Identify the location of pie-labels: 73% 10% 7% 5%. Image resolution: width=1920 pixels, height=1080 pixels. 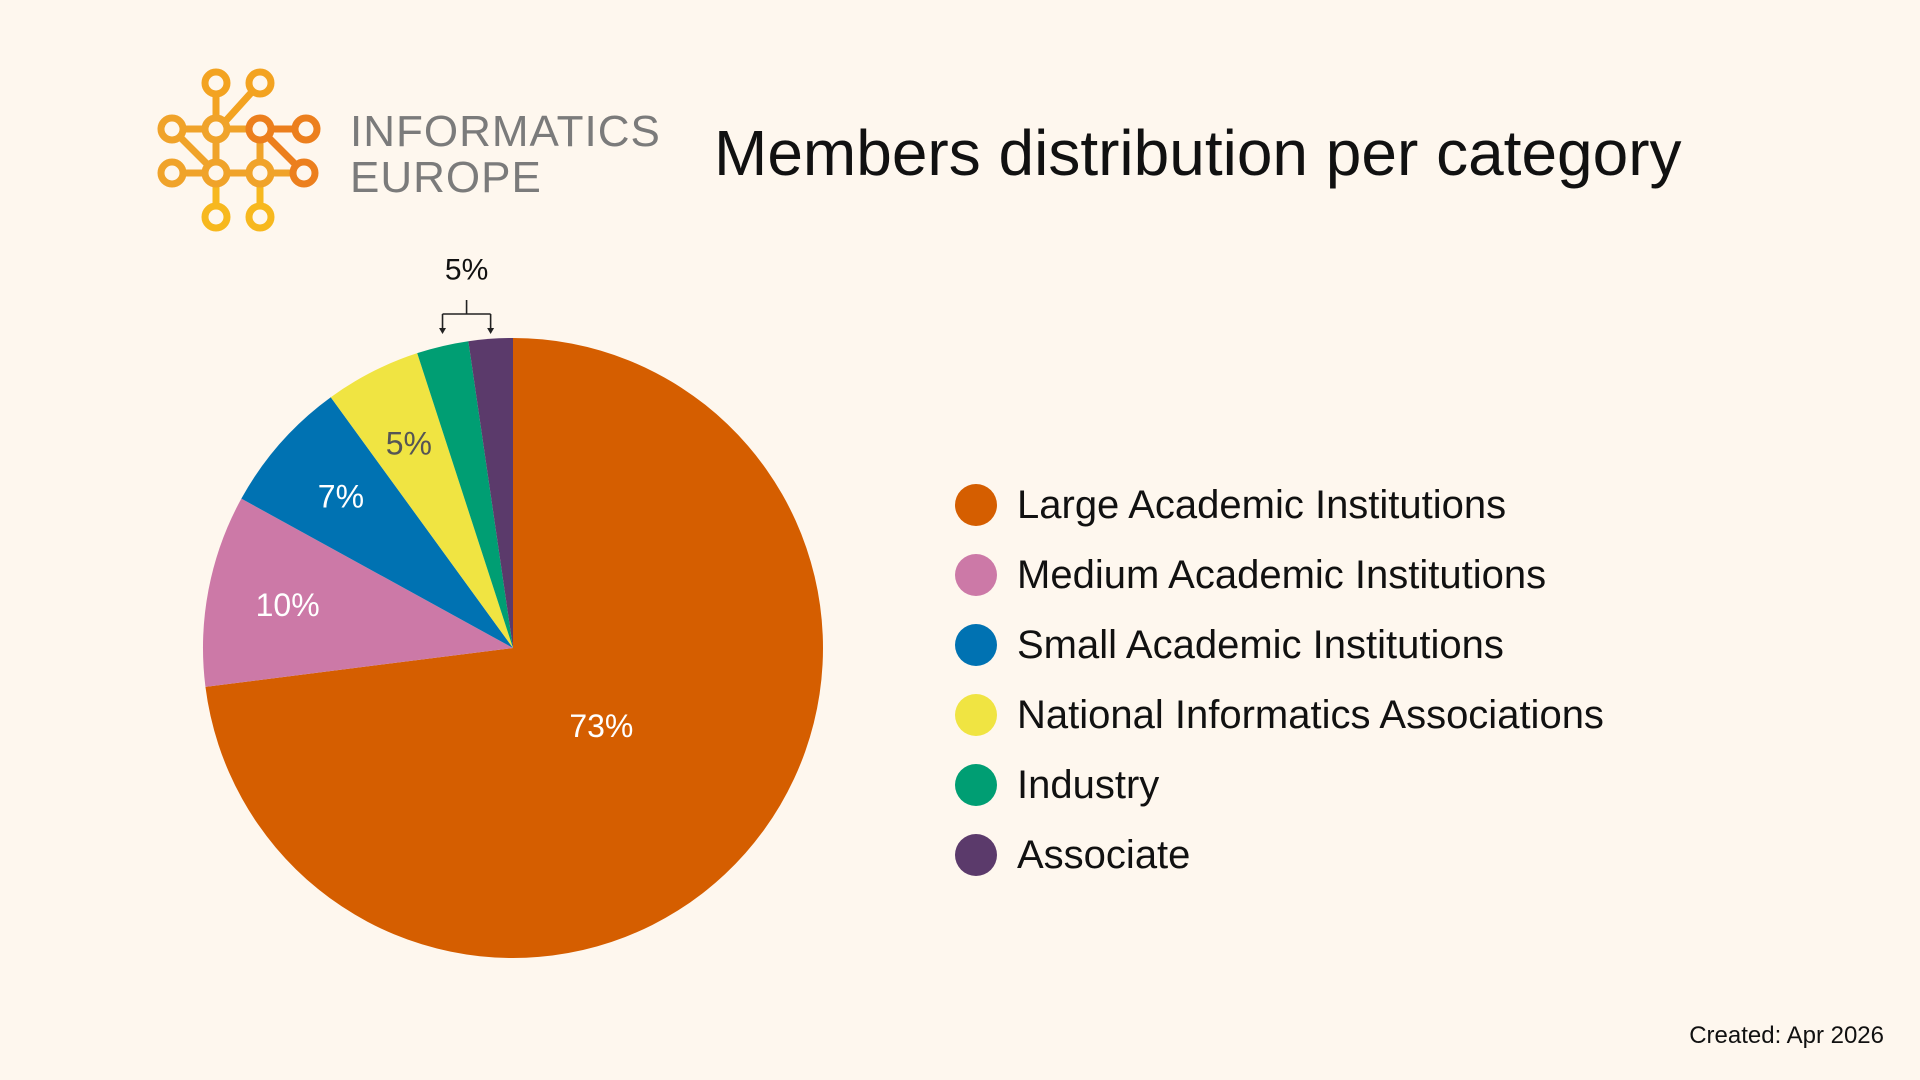
(445, 585).